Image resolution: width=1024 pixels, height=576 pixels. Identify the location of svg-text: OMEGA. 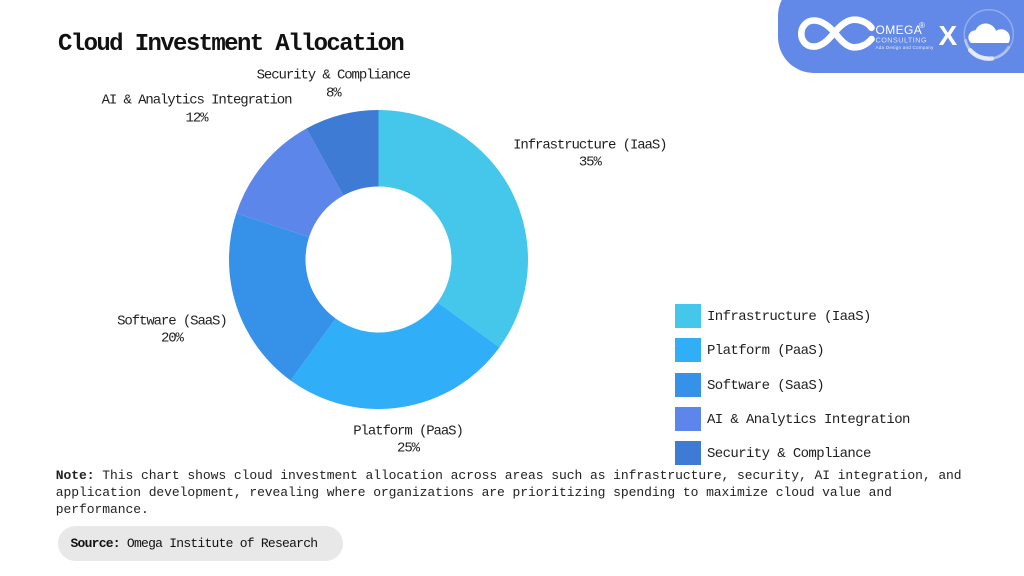
(899, 30).